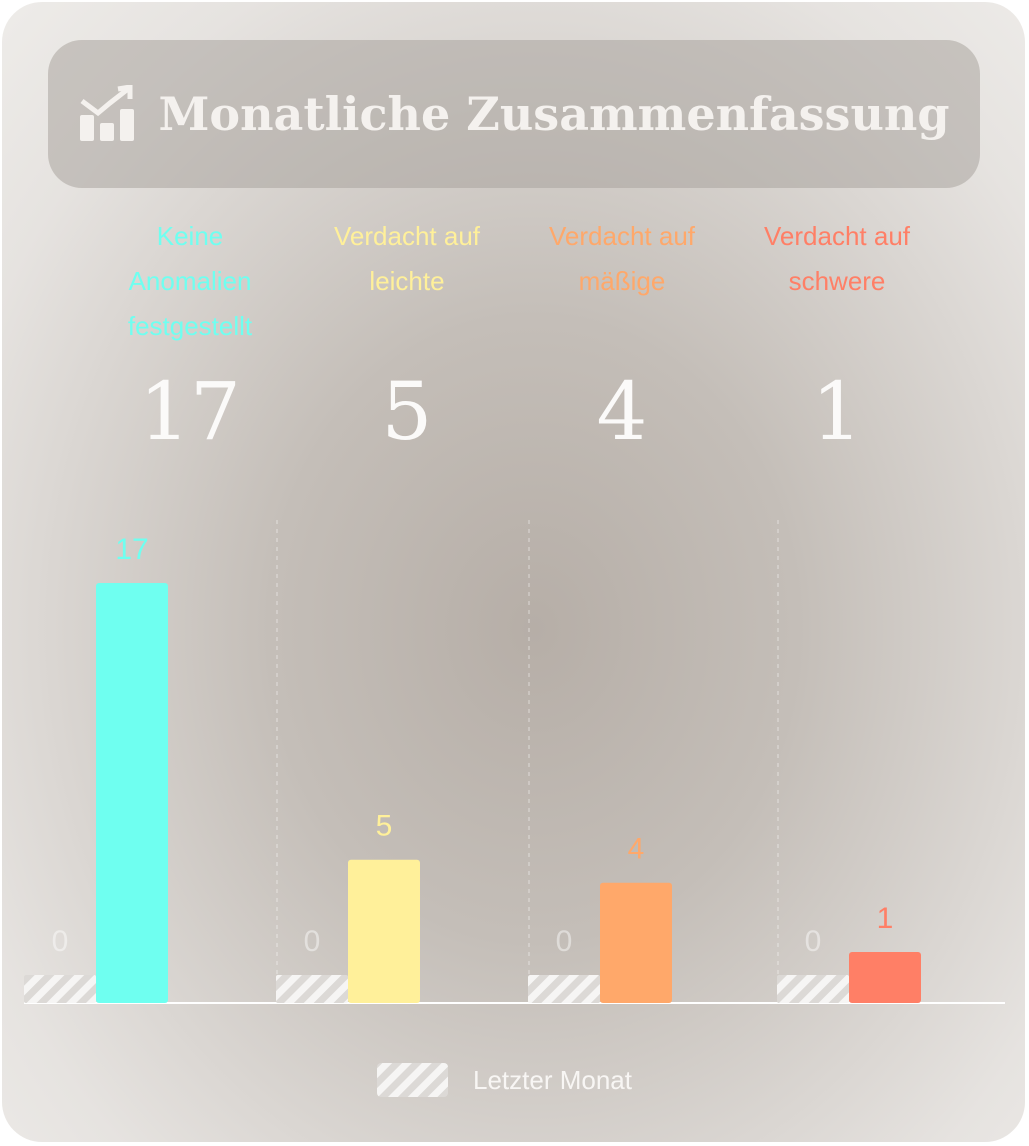  Describe the element at coordinates (885, 918) in the screenshot. I see `value-label: 1` at that location.